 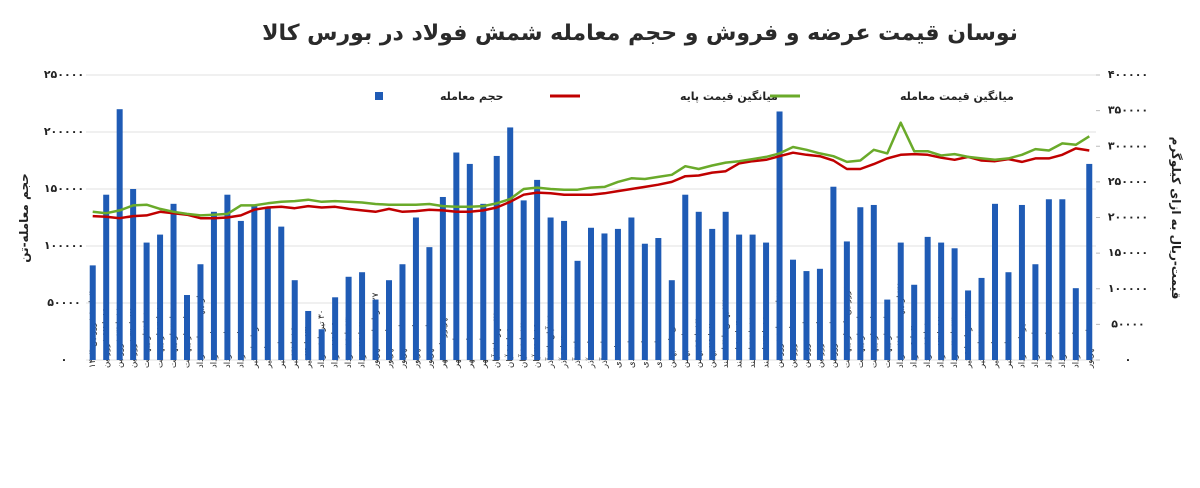 What do you see at coordinates (64, 131) in the screenshot?
I see `y-tick-label: ۲۰۰۰۰۰` at bounding box center [64, 131].